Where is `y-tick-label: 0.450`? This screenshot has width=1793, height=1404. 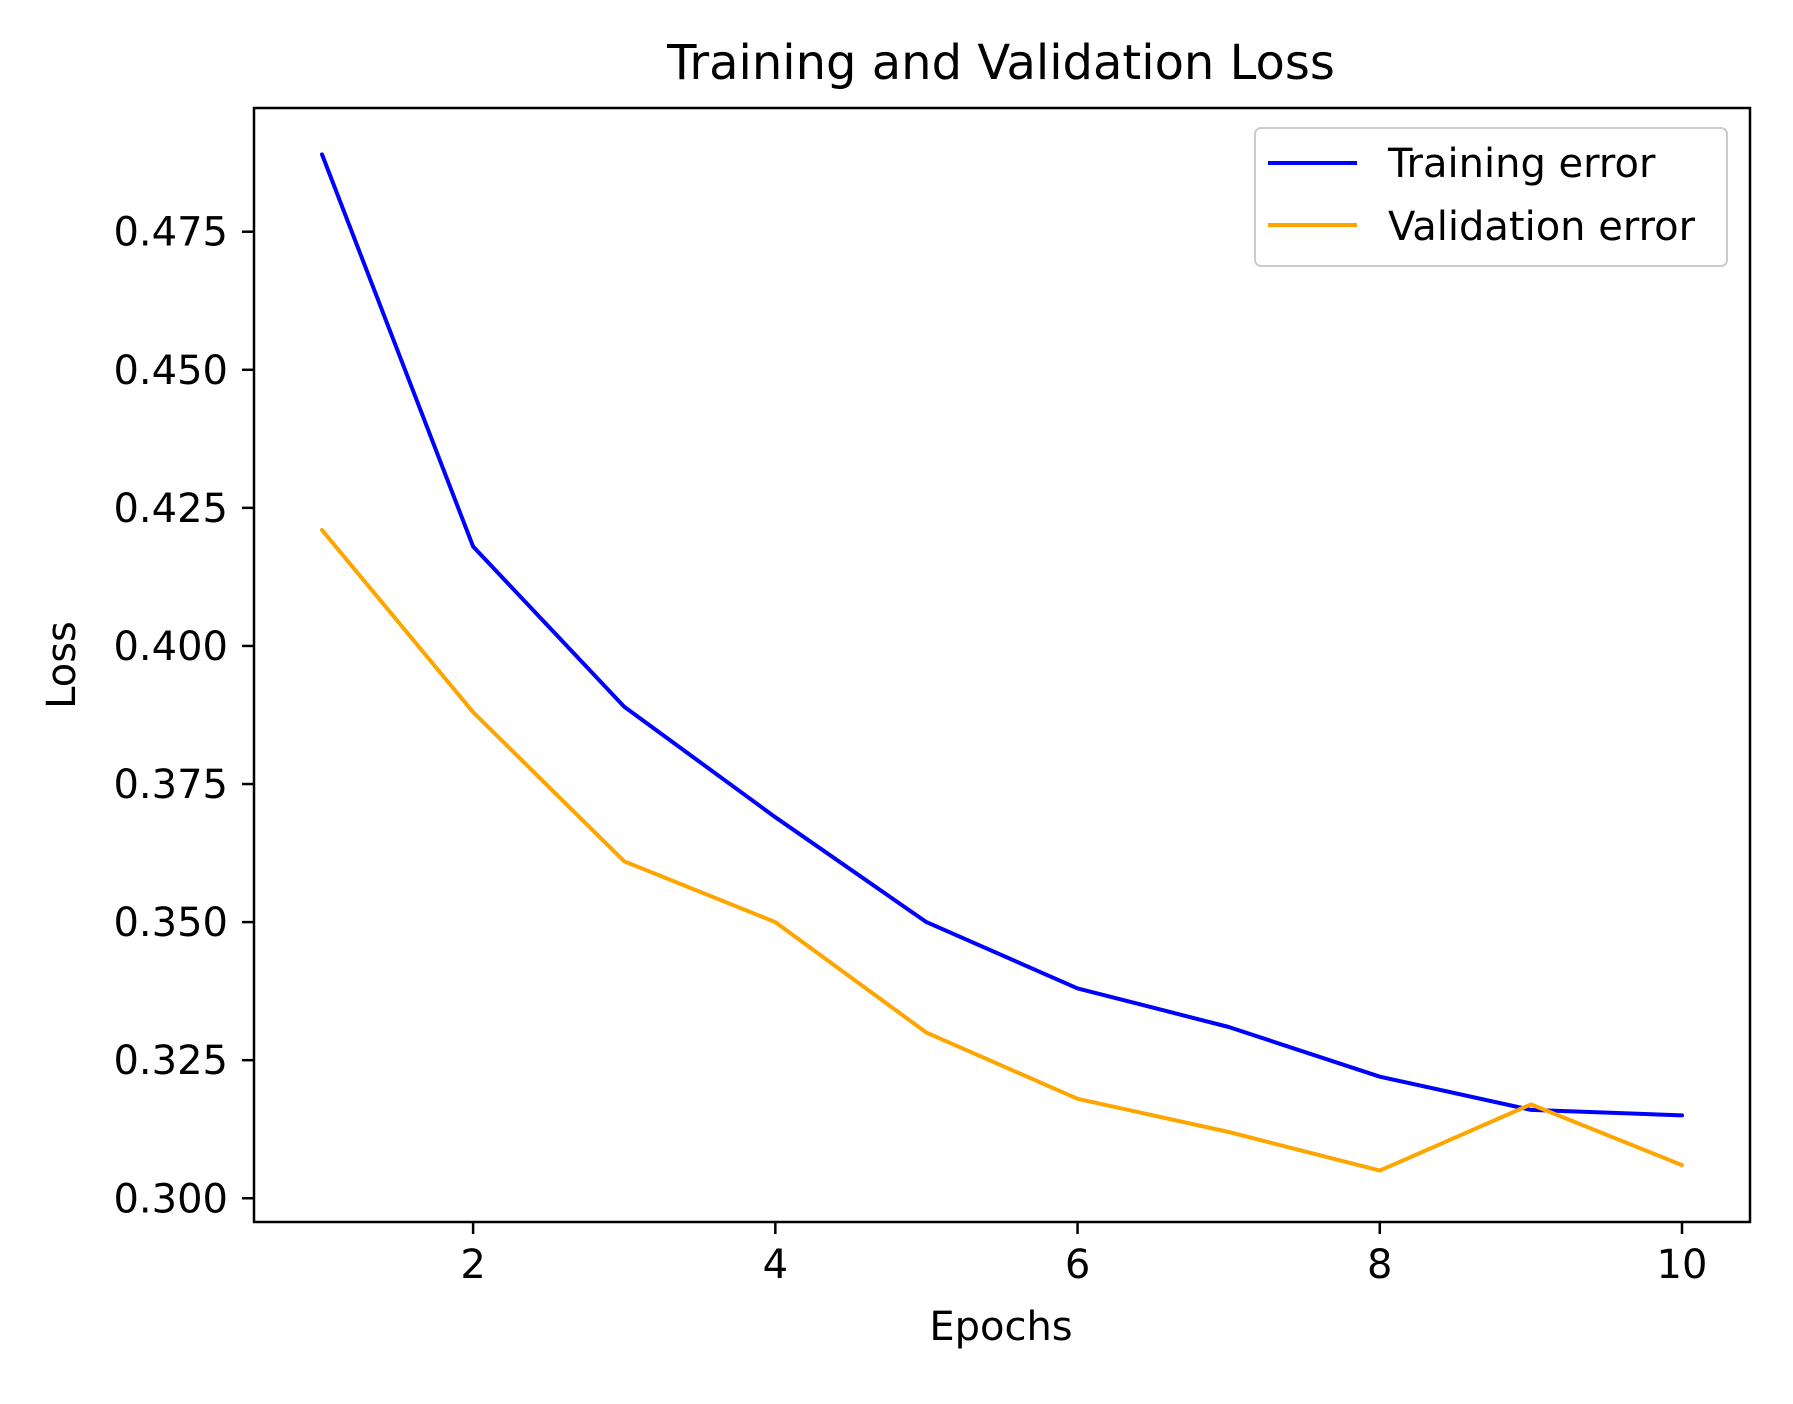
y-tick-label: 0.450 is located at coordinates (170, 371).